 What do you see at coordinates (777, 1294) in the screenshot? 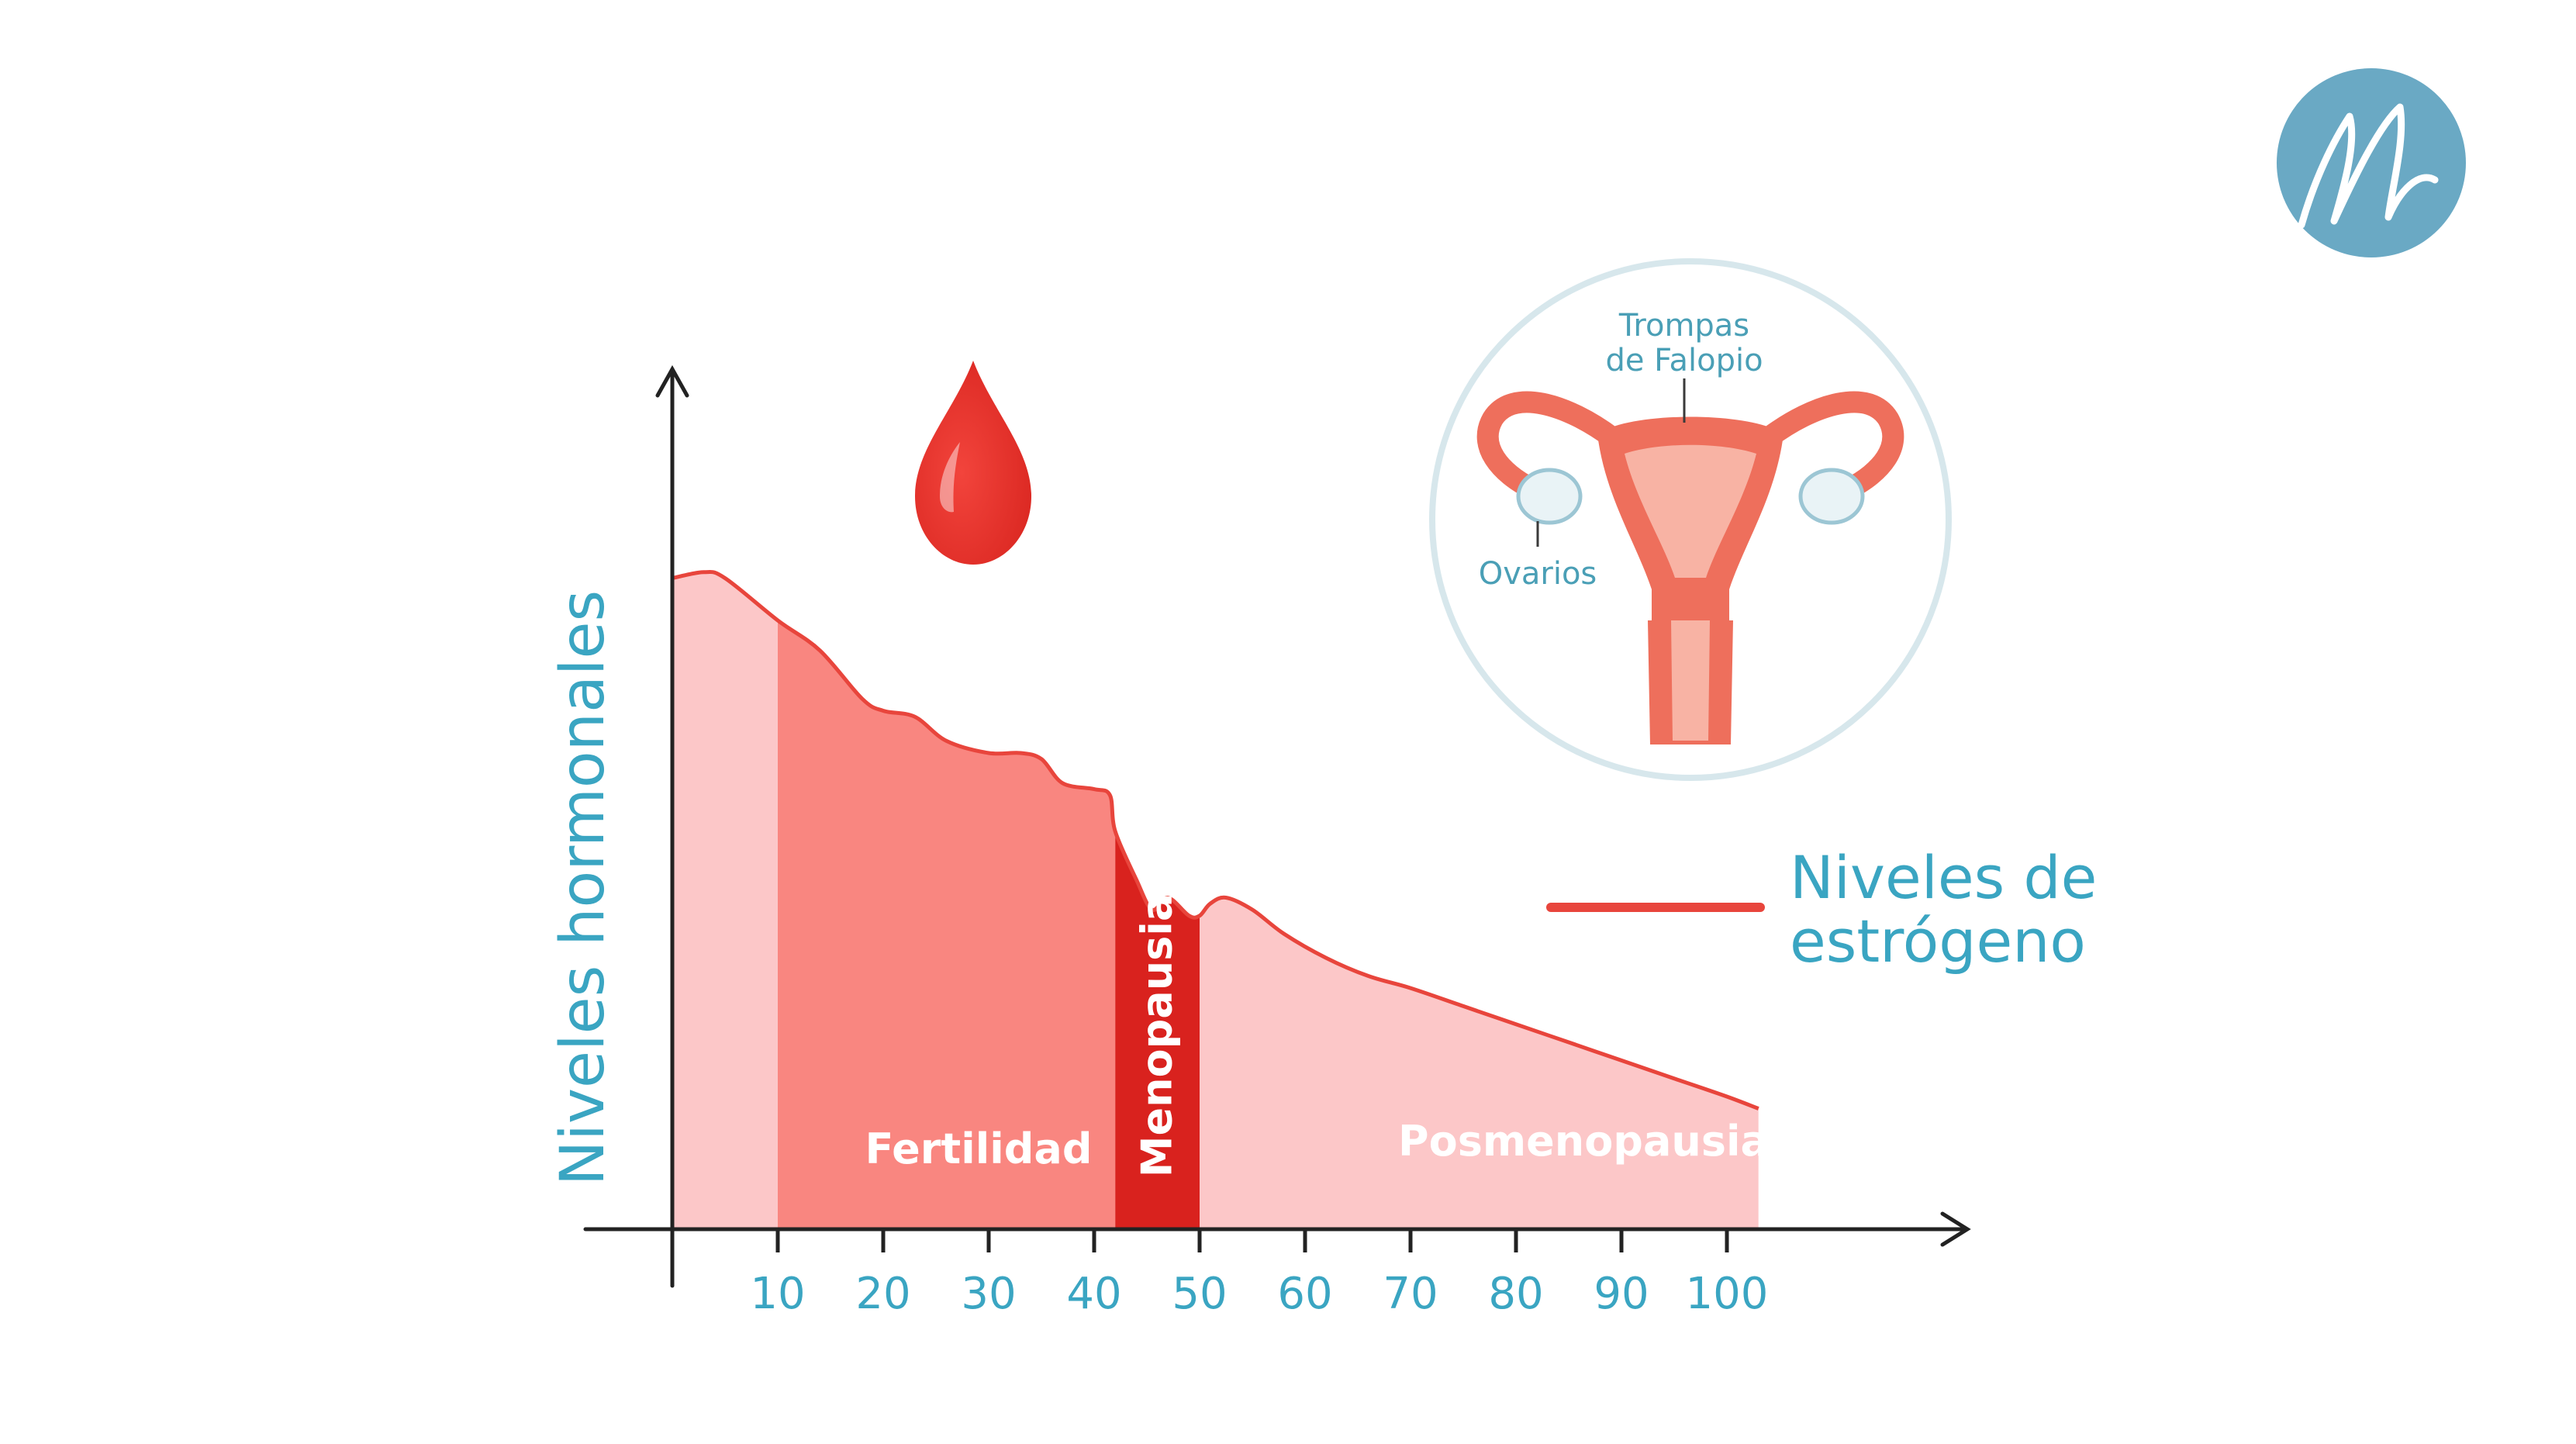
I see `x-tick-label-10: 10` at bounding box center [777, 1294].